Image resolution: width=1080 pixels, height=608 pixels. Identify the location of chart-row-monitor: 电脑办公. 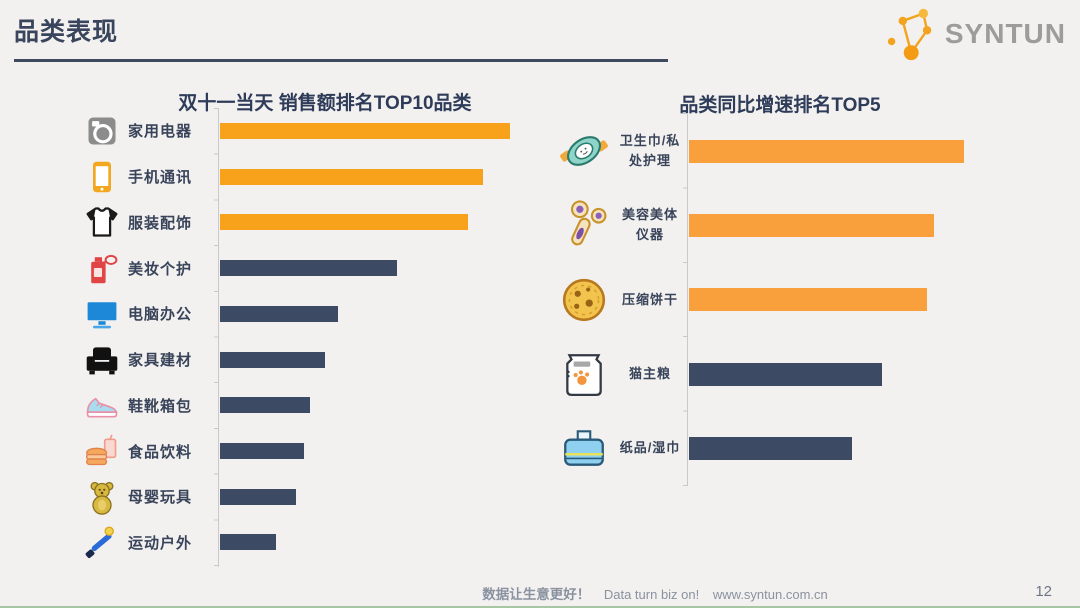
(296, 314).